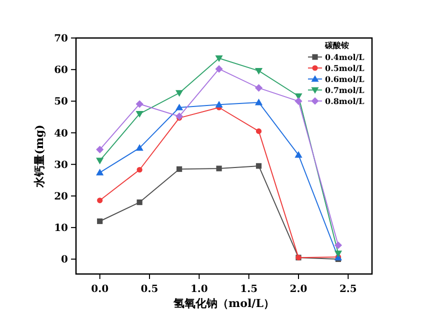 The width and height of the screenshot is (433, 331). Describe the element at coordinates (149, 289) in the screenshot. I see `x-tick-label: 0.5` at that location.